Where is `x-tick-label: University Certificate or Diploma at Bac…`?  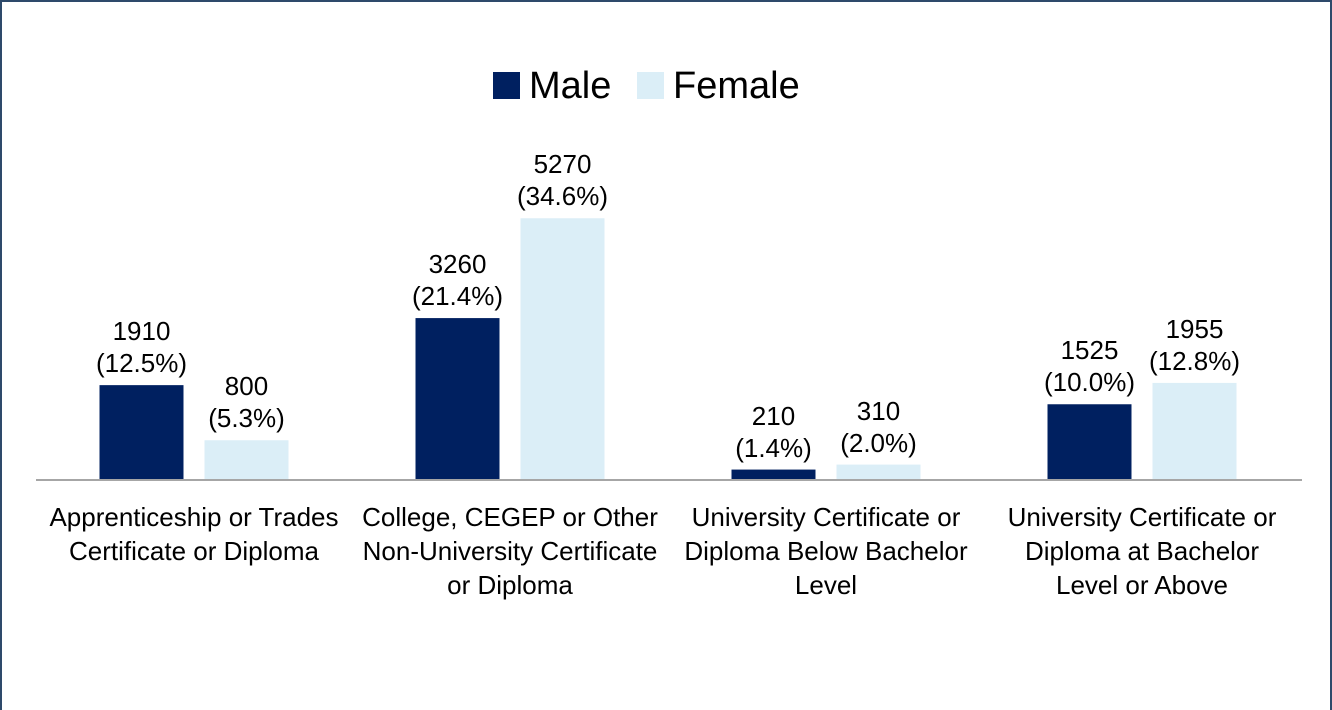 x-tick-label: University Certificate or Diploma at Bac… is located at coordinates (1142, 551).